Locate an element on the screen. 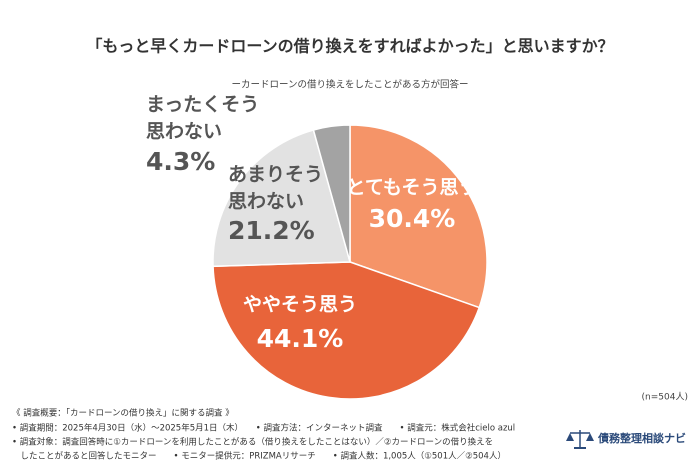 This screenshot has width=700, height=467. value-label: 4.3% is located at coordinates (180, 161).